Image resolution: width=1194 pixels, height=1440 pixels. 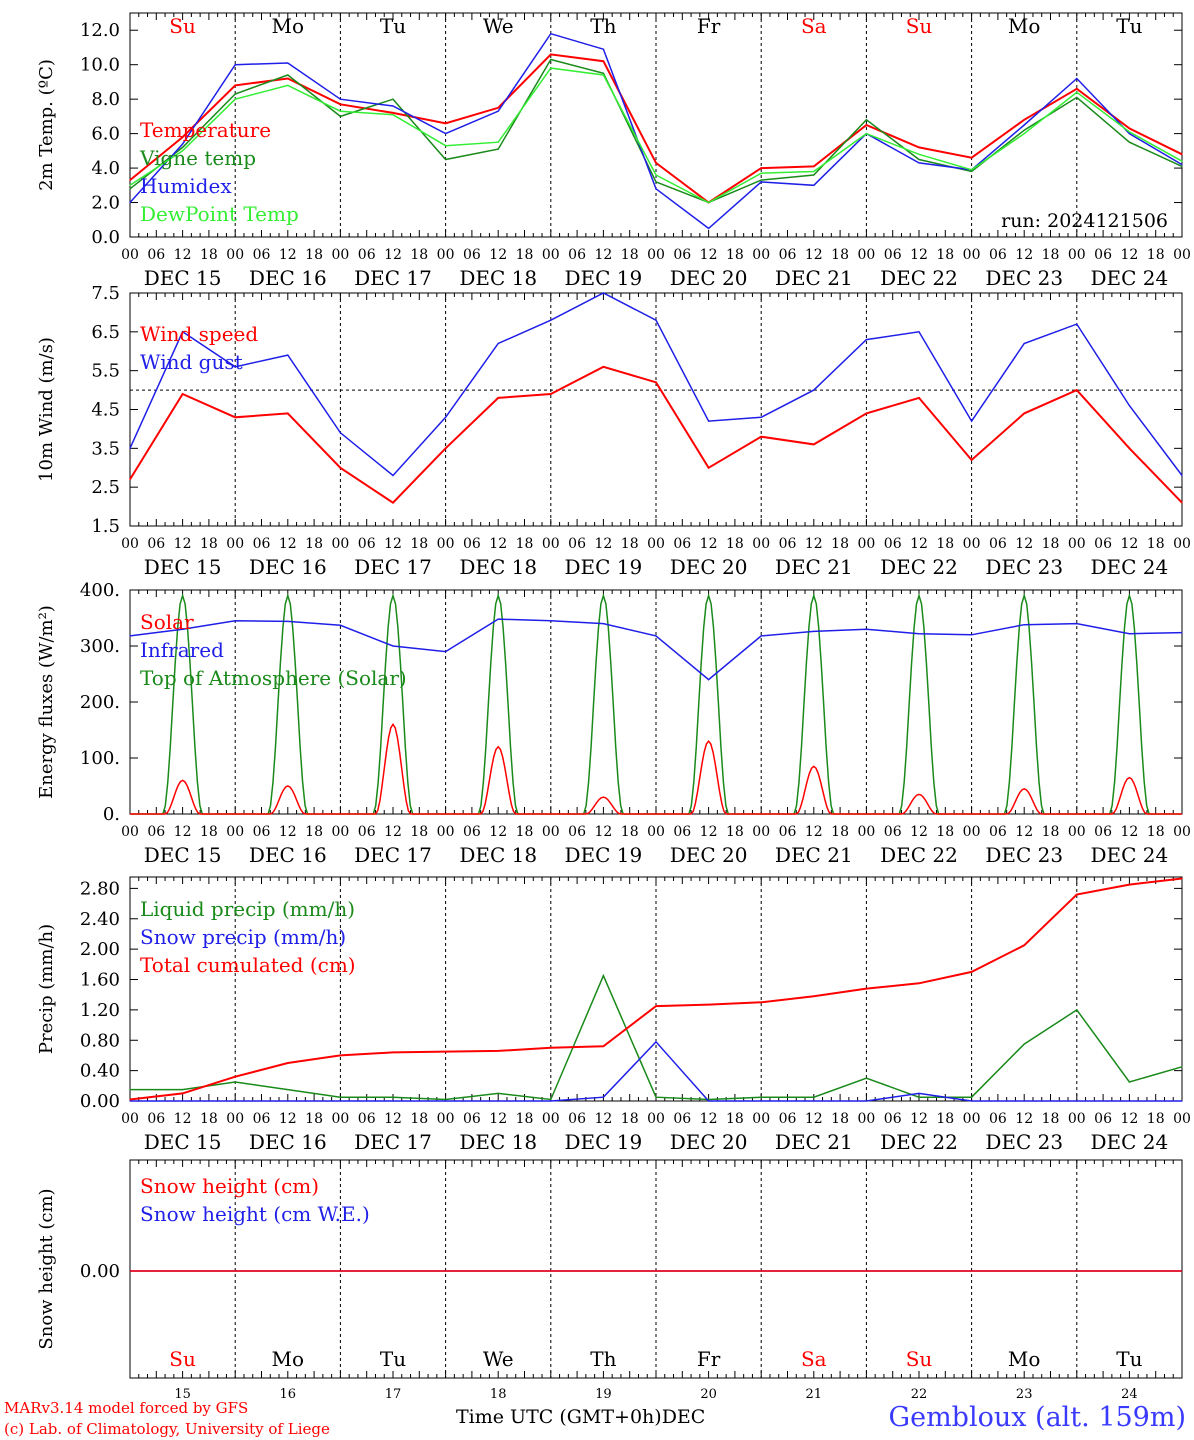 What do you see at coordinates (100, 1271) in the screenshot?
I see `y-tick-label: 0.00` at bounding box center [100, 1271].